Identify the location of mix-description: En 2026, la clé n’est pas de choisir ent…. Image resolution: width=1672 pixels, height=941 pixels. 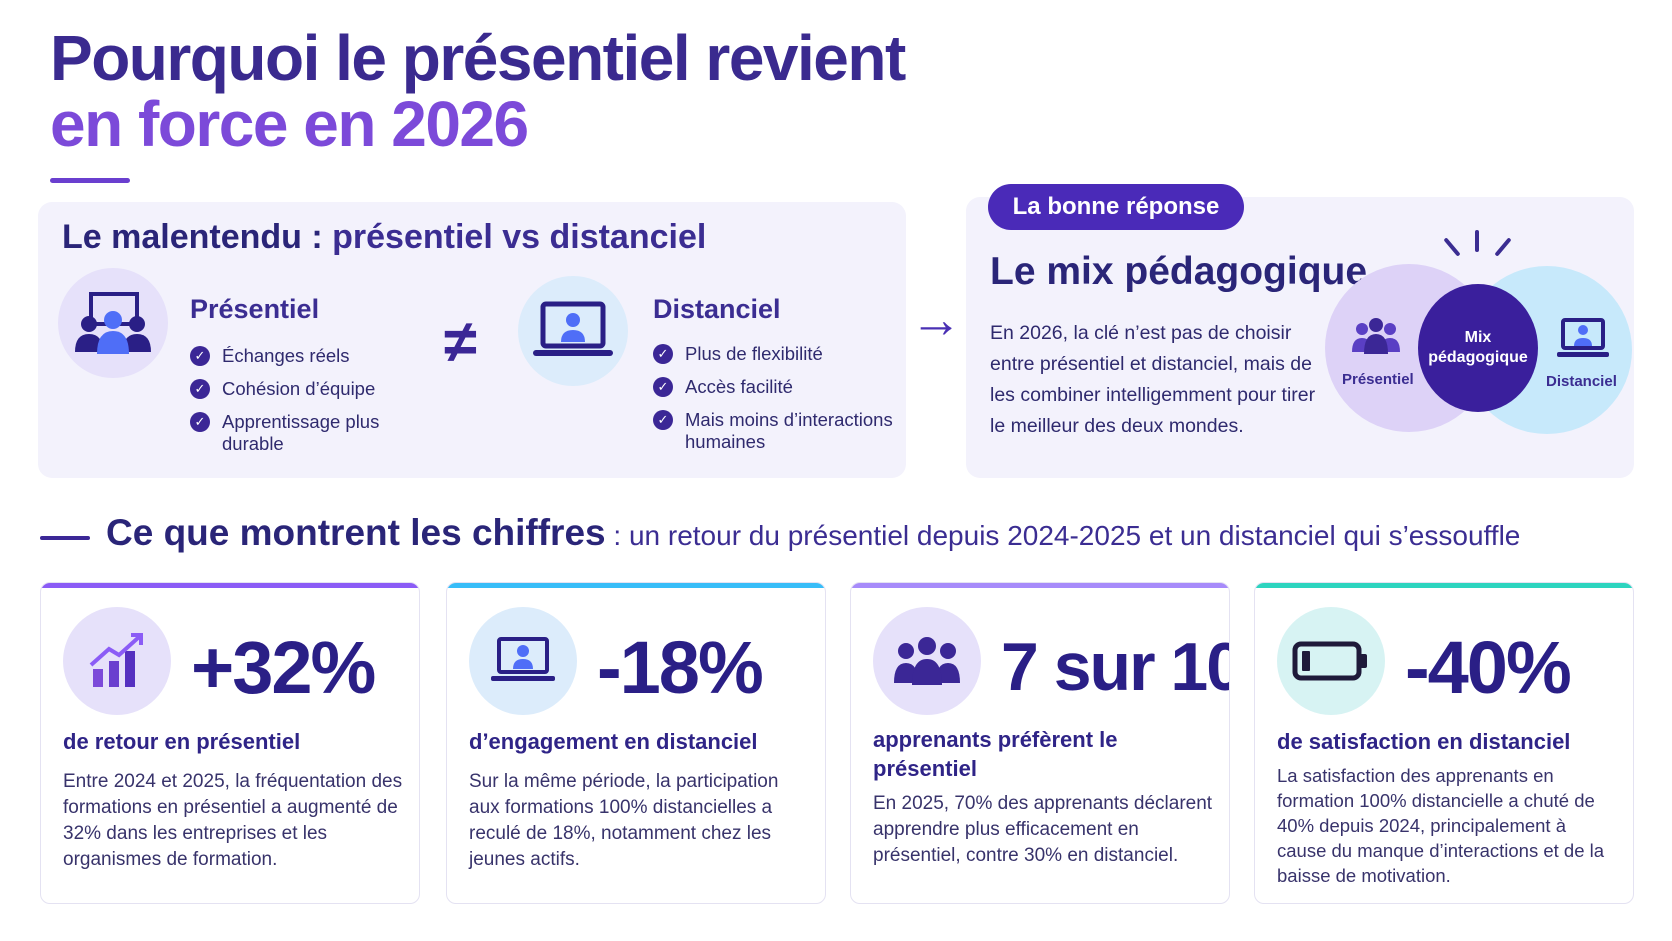
(1153, 379).